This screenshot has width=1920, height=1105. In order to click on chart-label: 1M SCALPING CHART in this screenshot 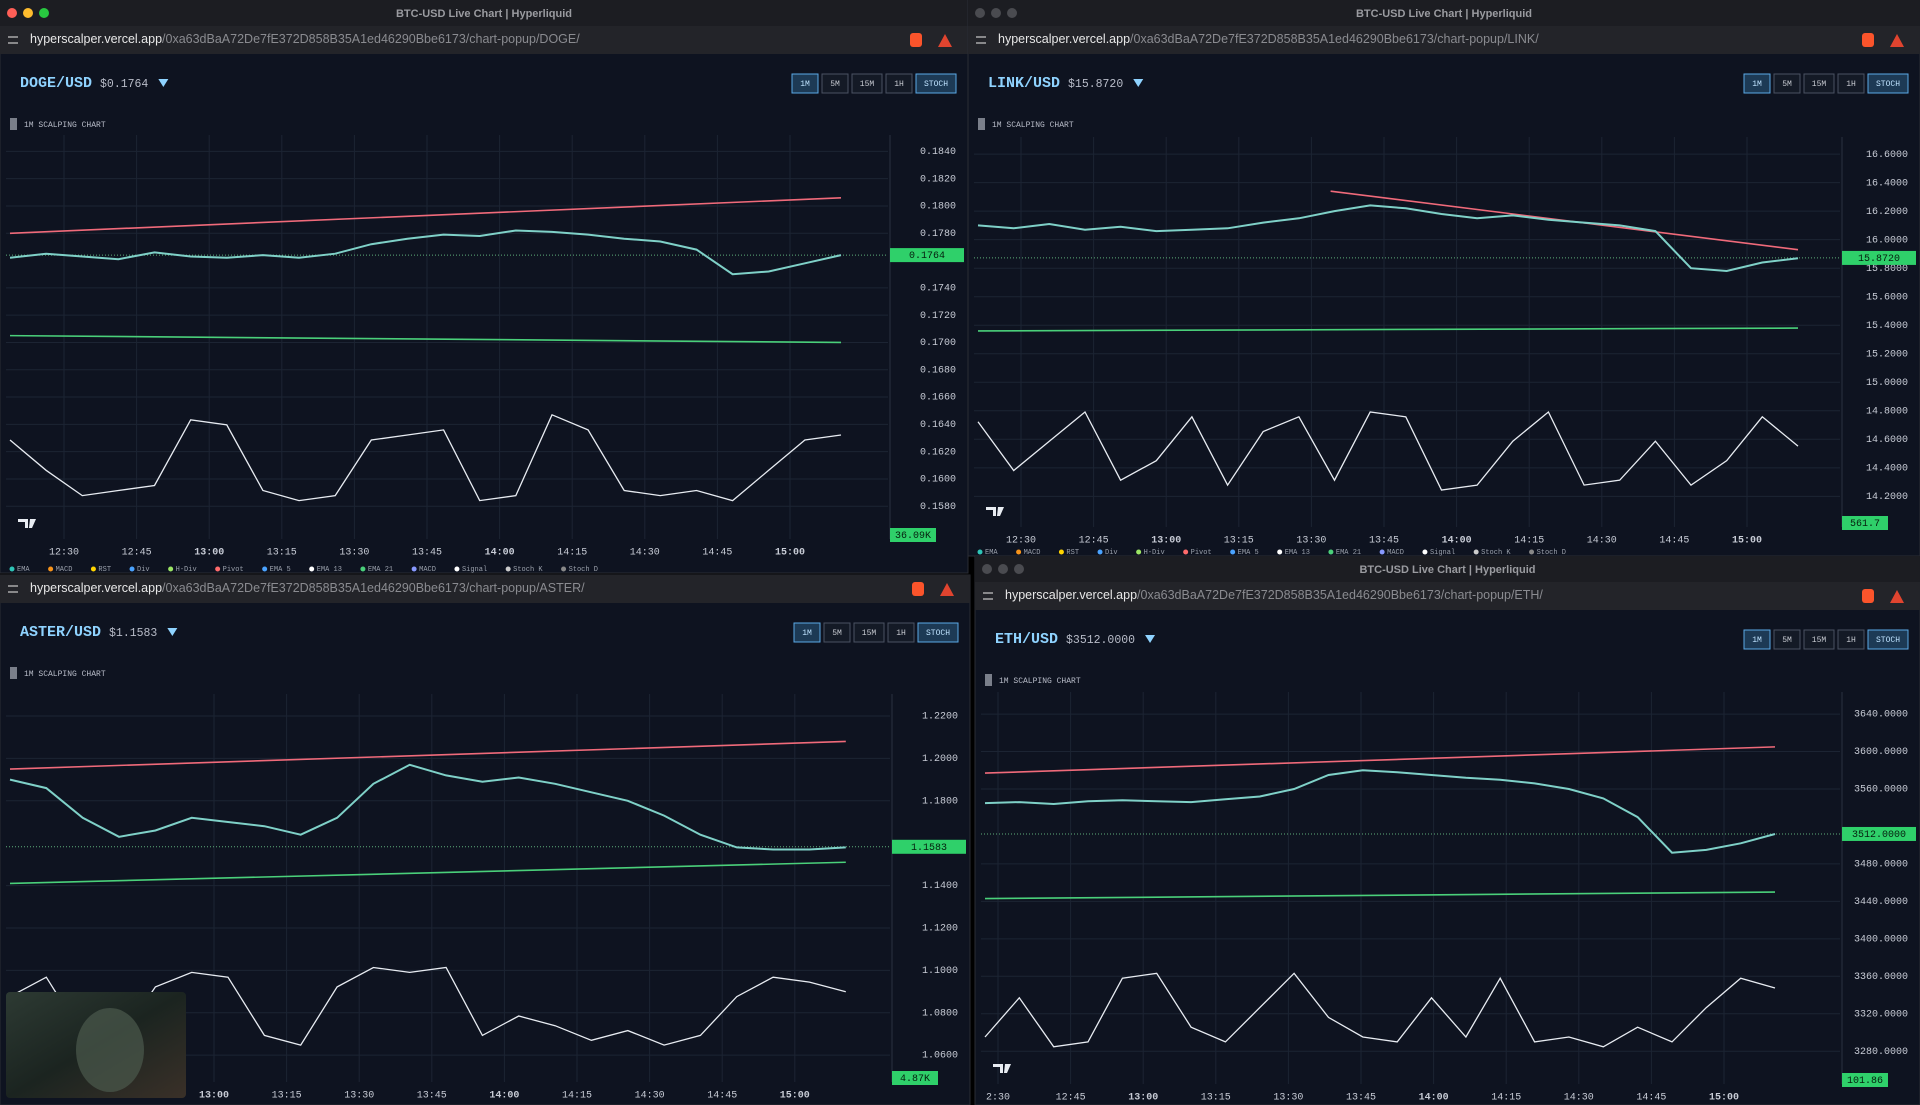, I will do `click(65, 674)`.